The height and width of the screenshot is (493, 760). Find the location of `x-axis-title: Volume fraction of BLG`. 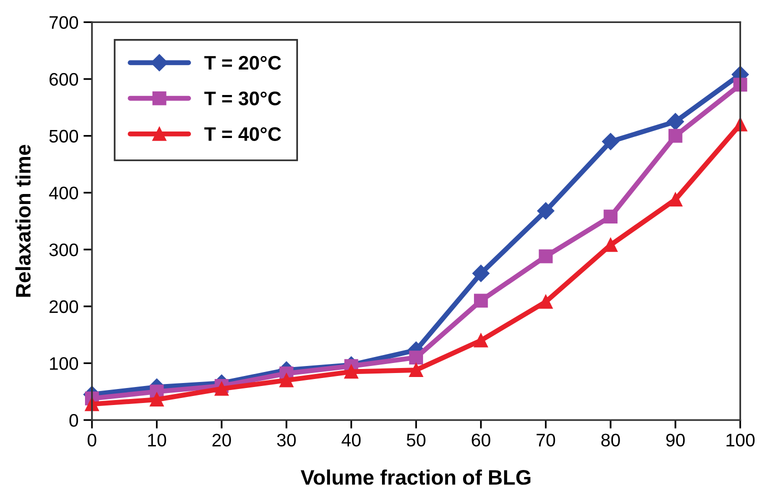

x-axis-title: Volume fraction of BLG is located at coordinates (415, 477).